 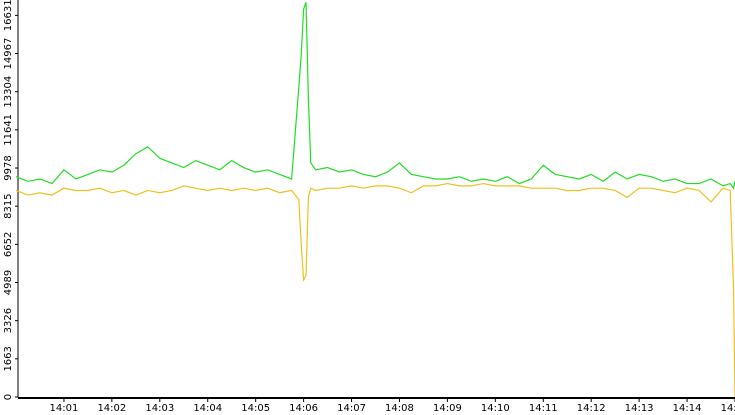 What do you see at coordinates (8, 167) in the screenshot?
I see `y-tick-label: 9978` at bounding box center [8, 167].